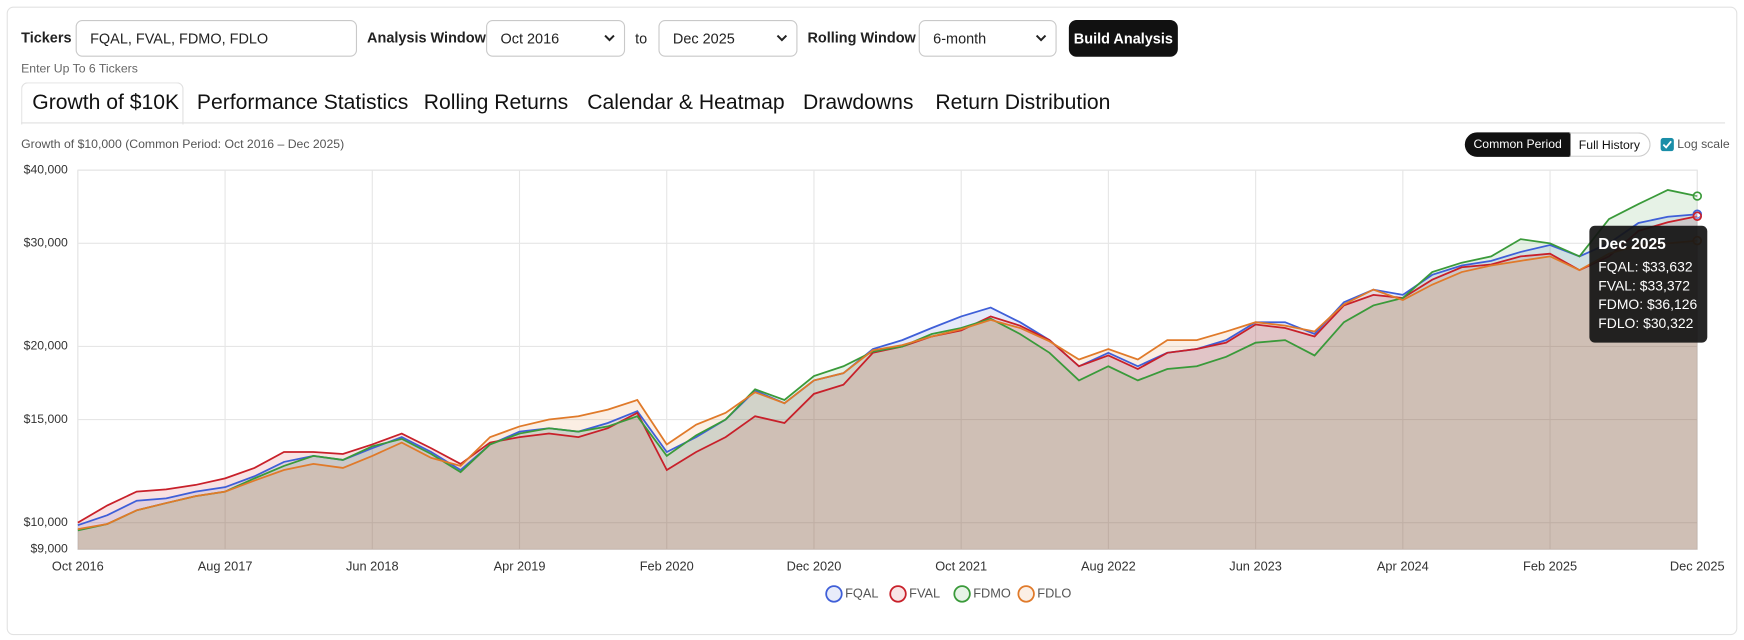 The image size is (1744, 640). Describe the element at coordinates (873, 123) in the screenshot. I see `tab-divider` at that location.